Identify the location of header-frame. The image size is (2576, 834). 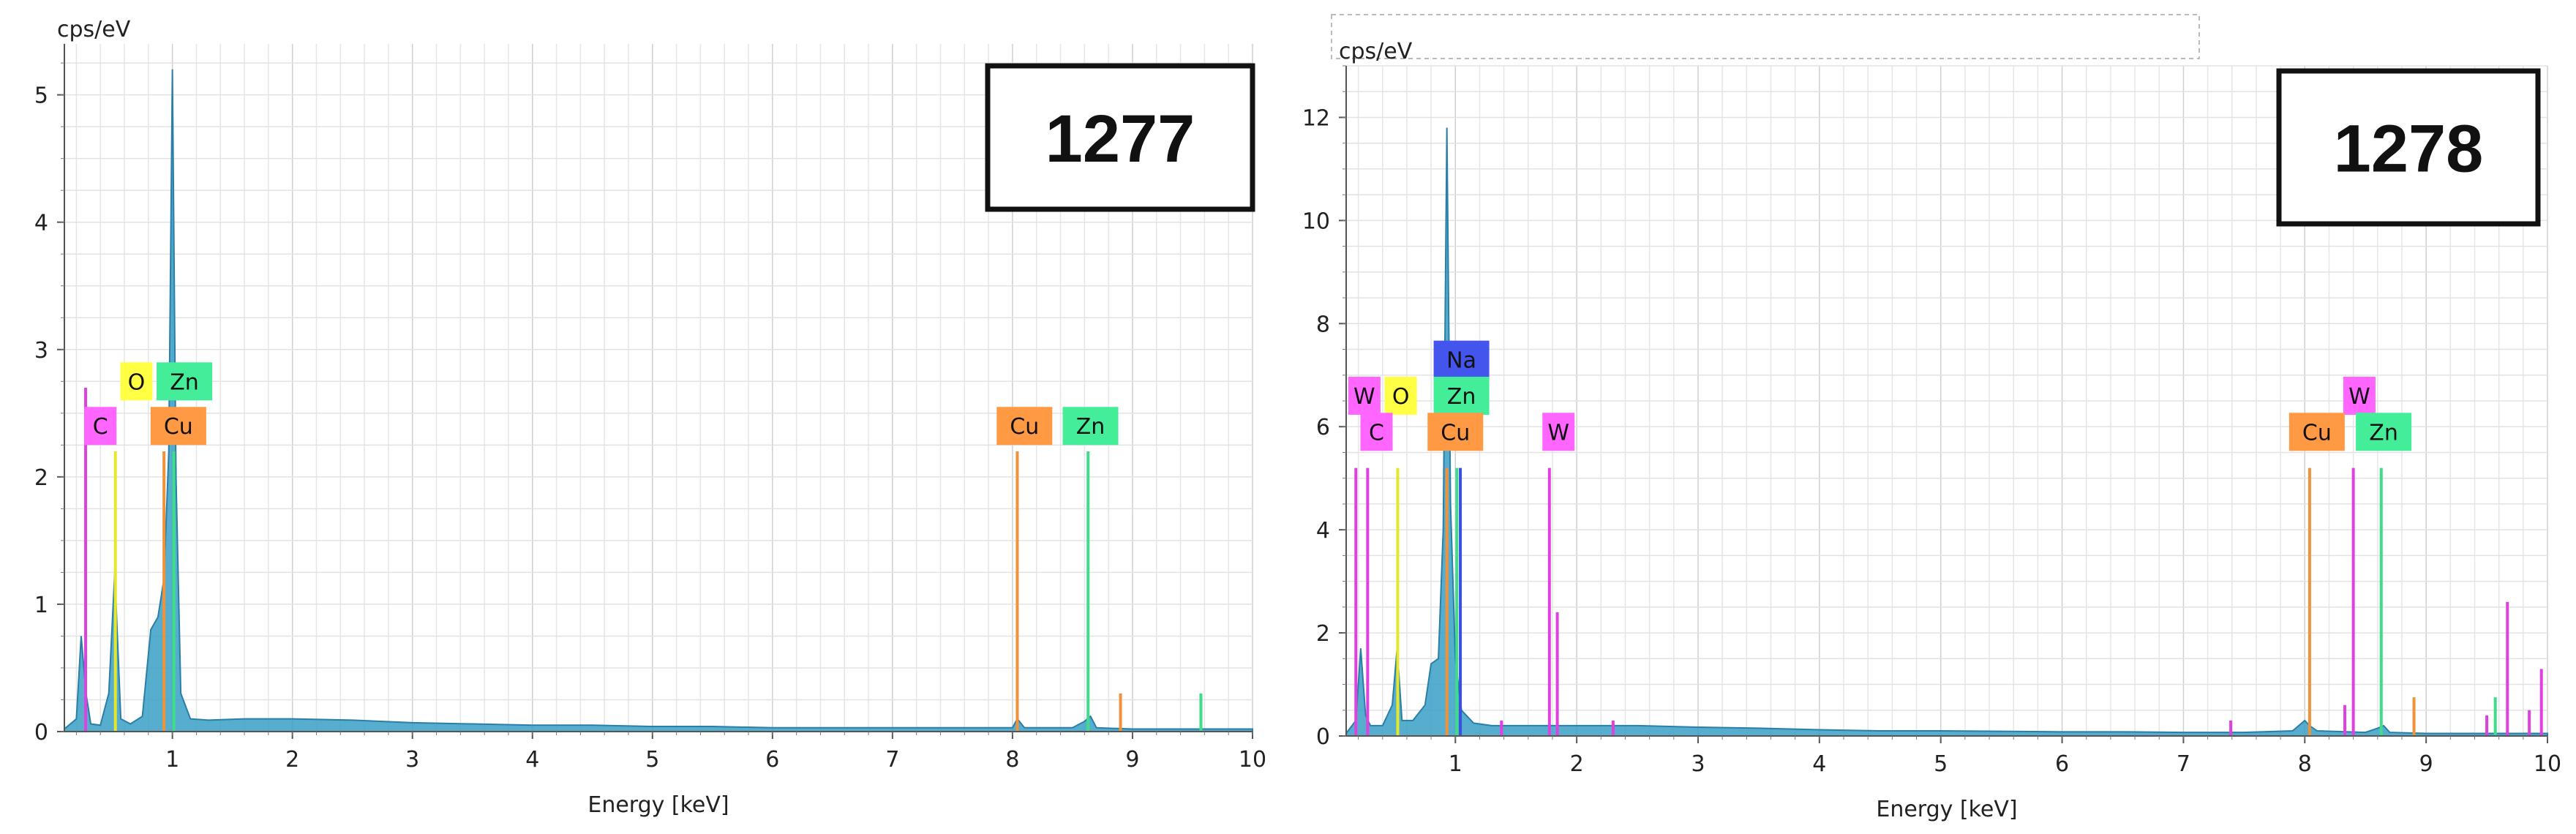
(1766, 36).